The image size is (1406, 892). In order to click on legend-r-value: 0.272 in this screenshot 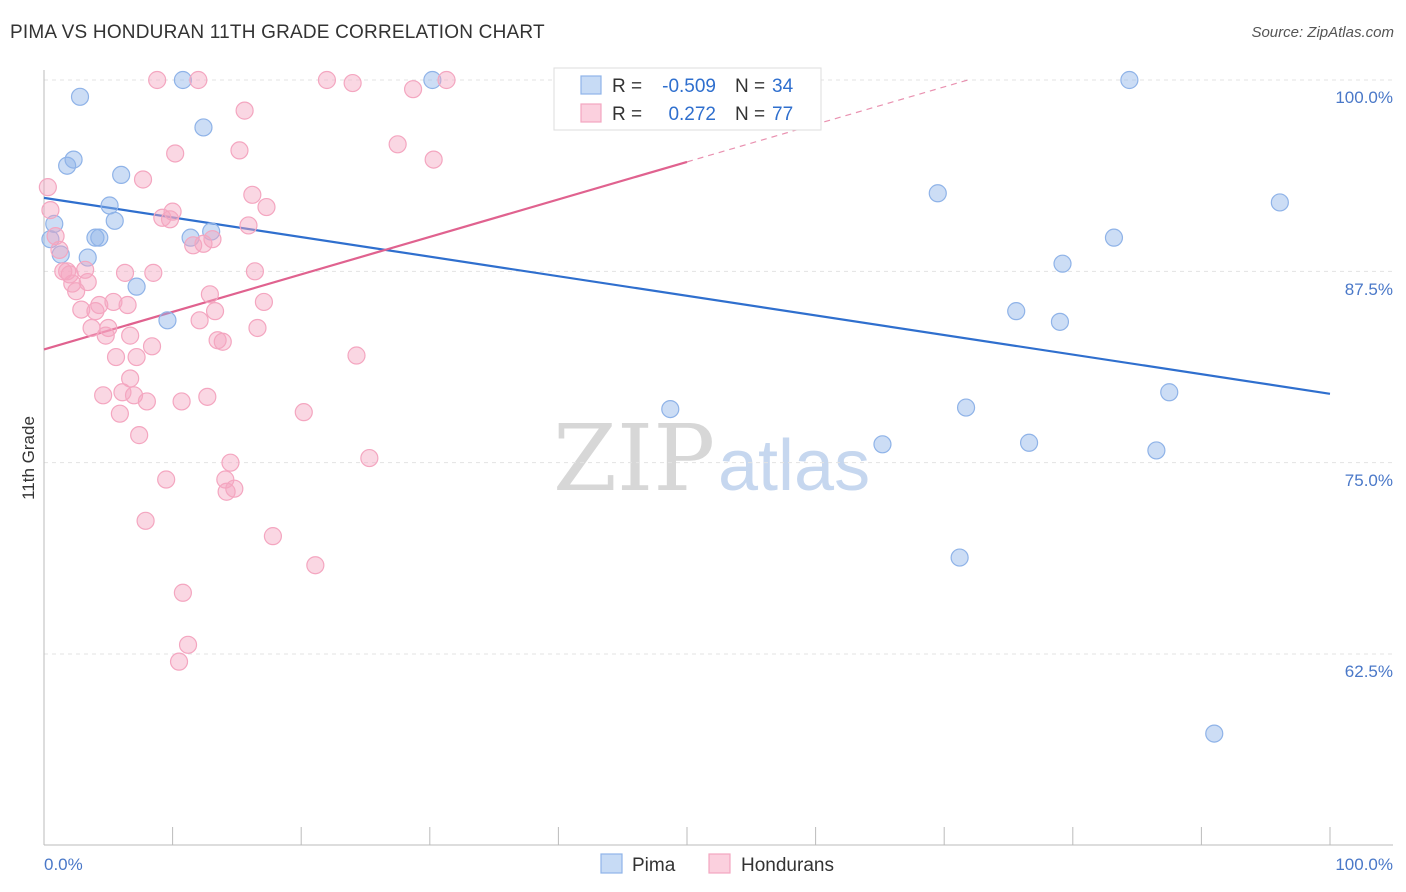, I will do `click(692, 114)`.